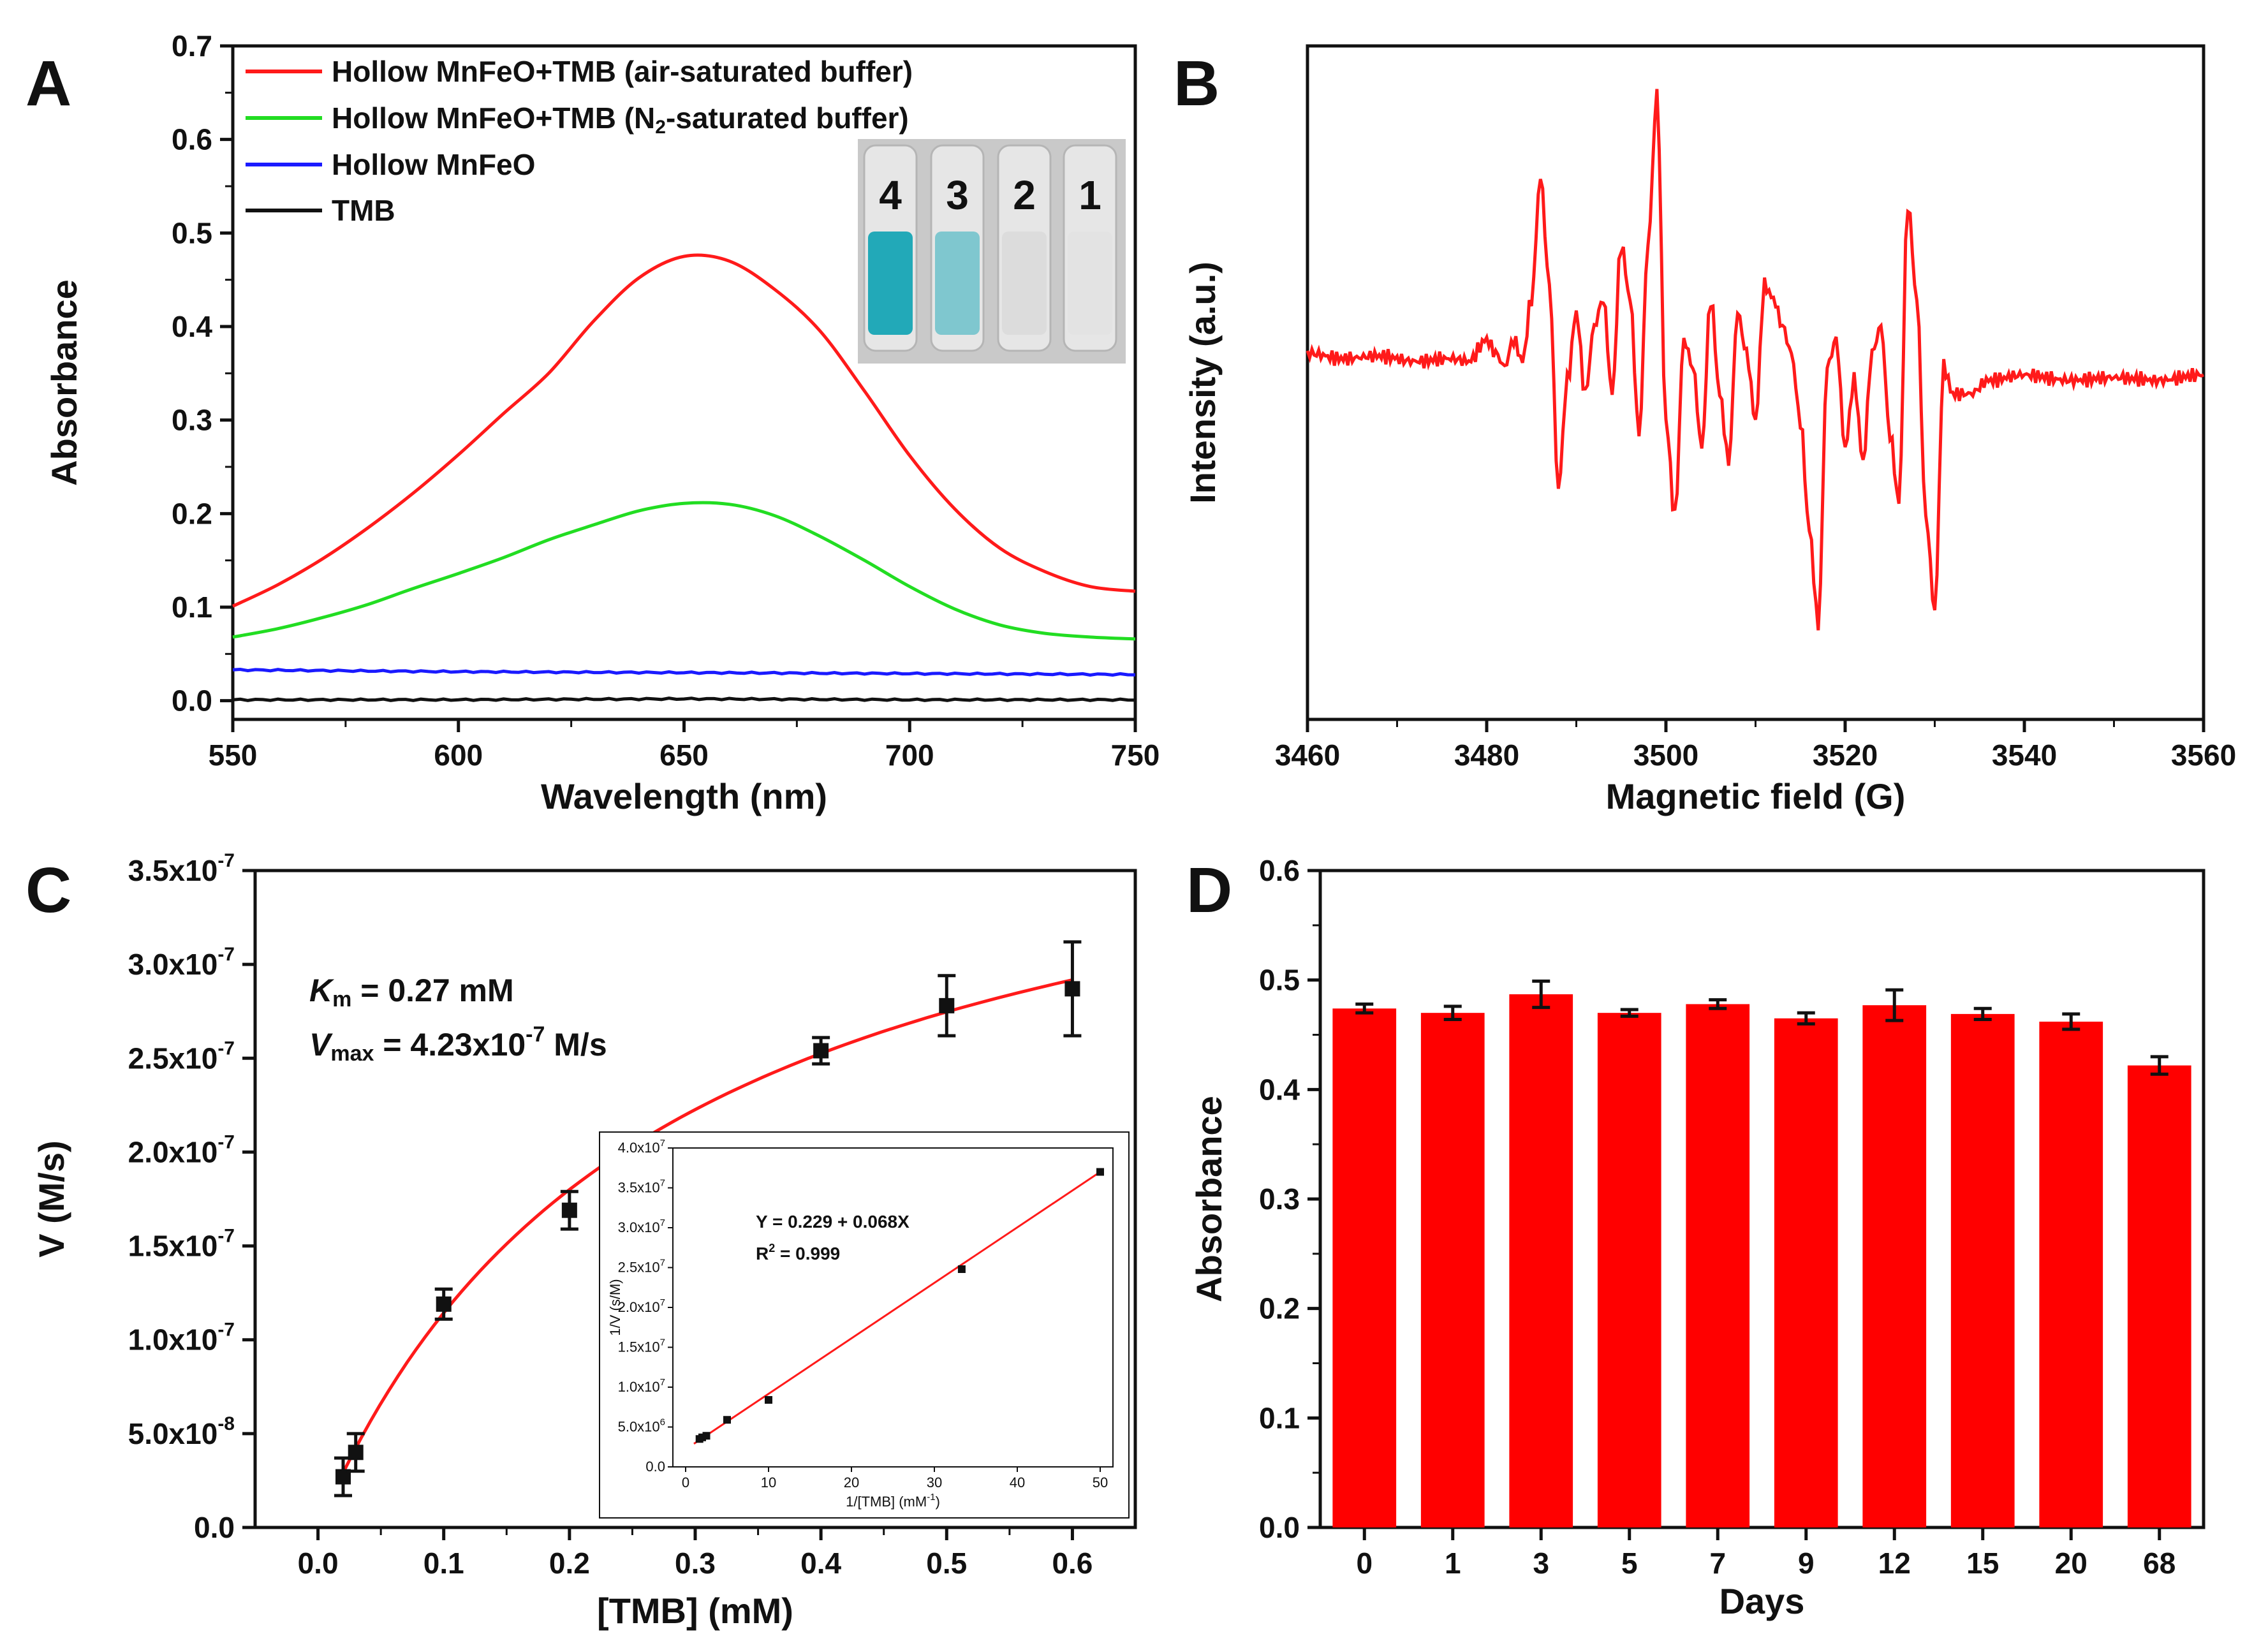 The width and height of the screenshot is (2268, 1648). I want to click on x-tick-label: 3, so click(1541, 1564).